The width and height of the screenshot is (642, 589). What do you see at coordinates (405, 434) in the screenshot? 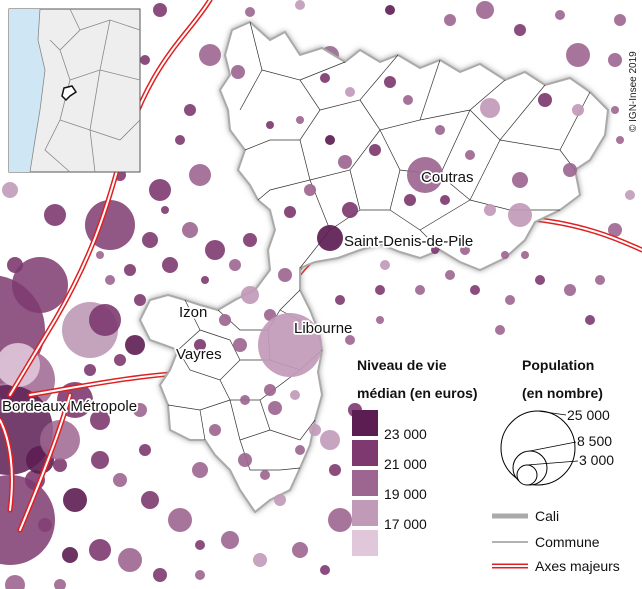
I see `legend-swatch-label: 23 000` at bounding box center [405, 434].